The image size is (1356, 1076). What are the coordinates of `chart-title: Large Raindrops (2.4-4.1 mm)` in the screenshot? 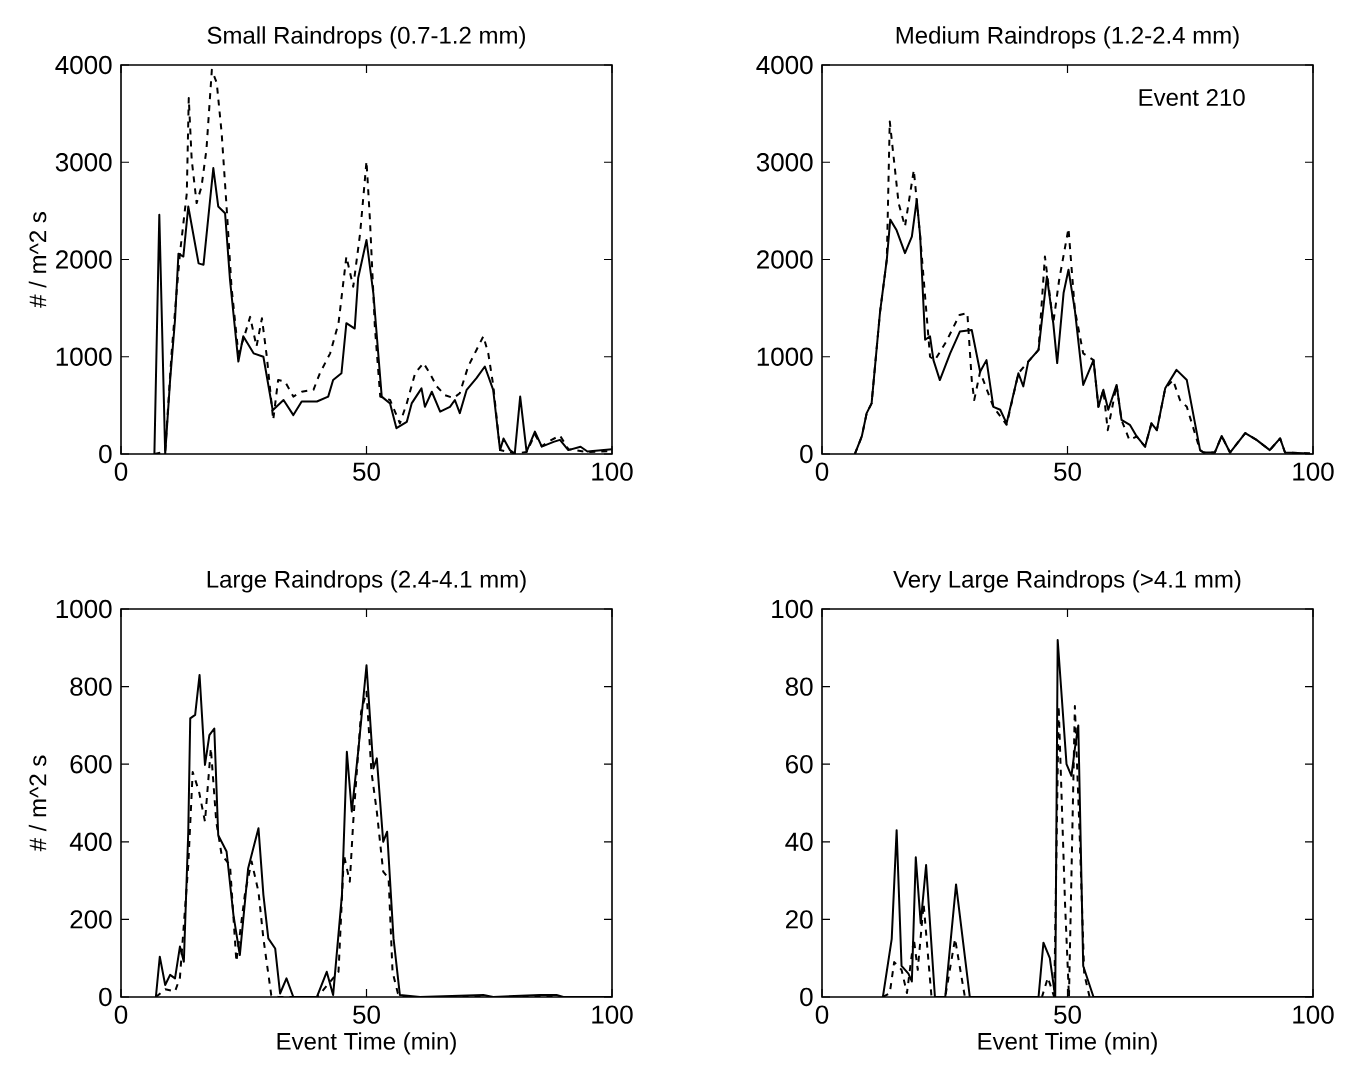 It's located at (366, 581).